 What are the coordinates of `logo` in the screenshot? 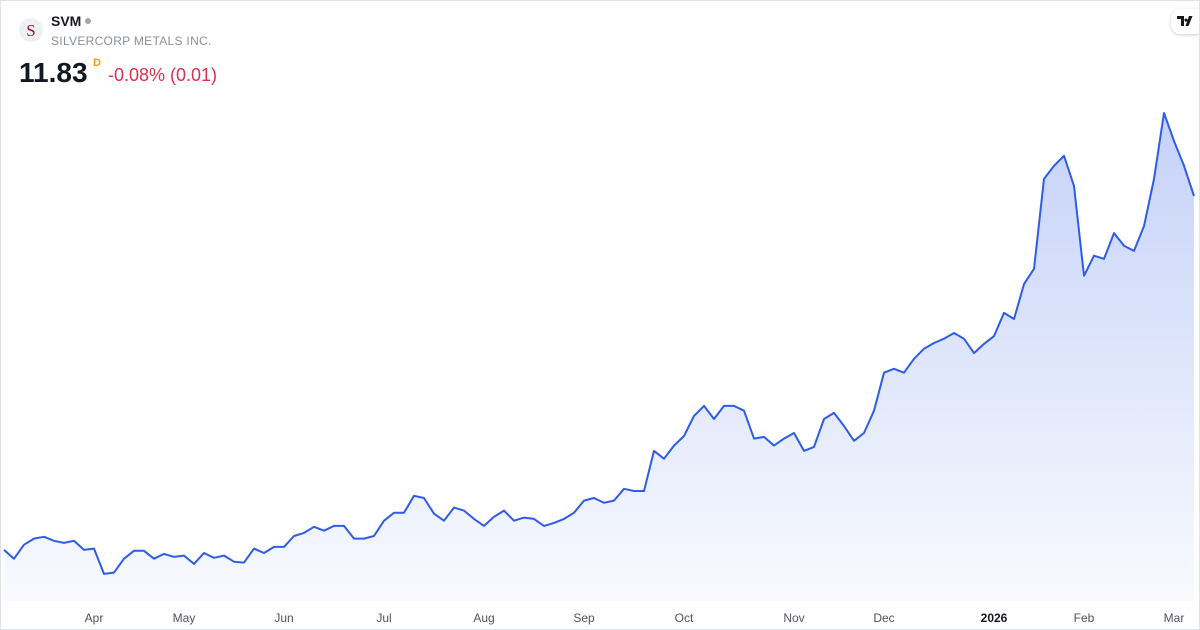 It's located at (31, 30).